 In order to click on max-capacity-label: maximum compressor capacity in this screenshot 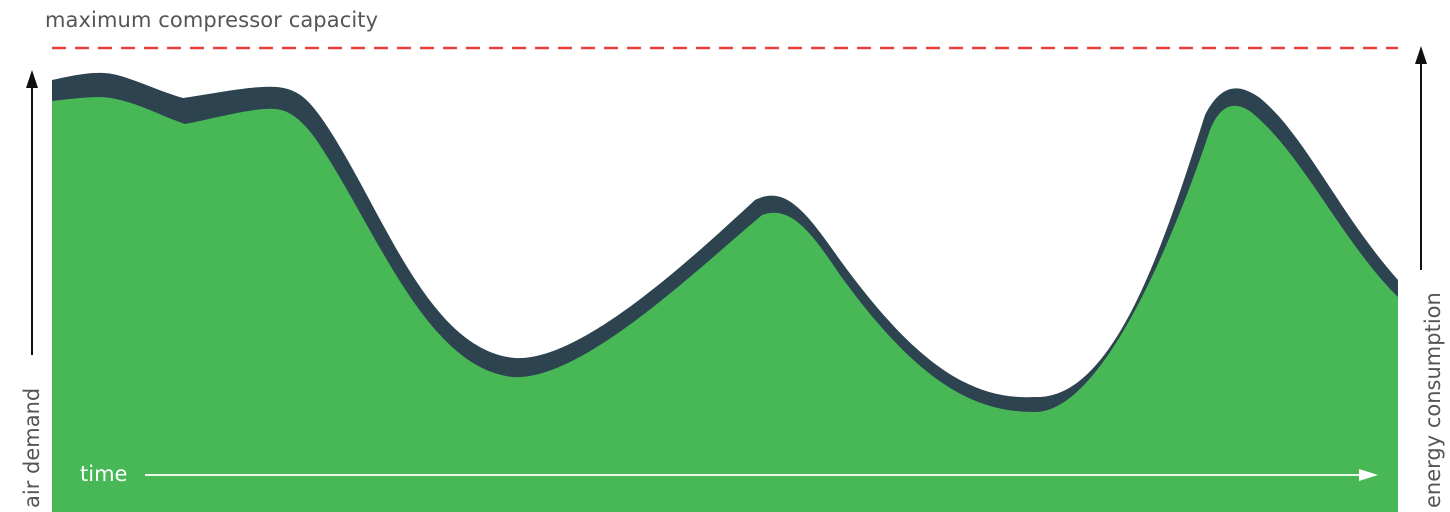, I will do `click(212, 20)`.